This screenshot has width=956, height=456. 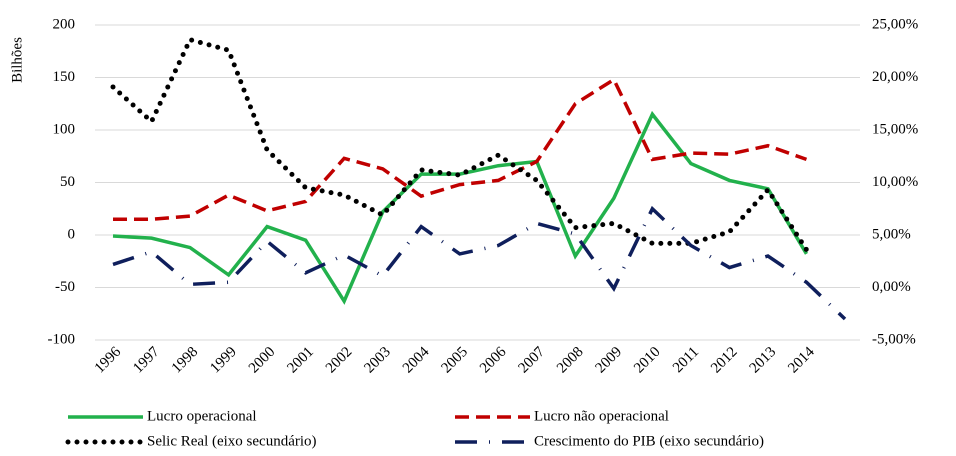 I want to click on legend-label: Selic Real (eixo secundário), so click(x=232, y=441).